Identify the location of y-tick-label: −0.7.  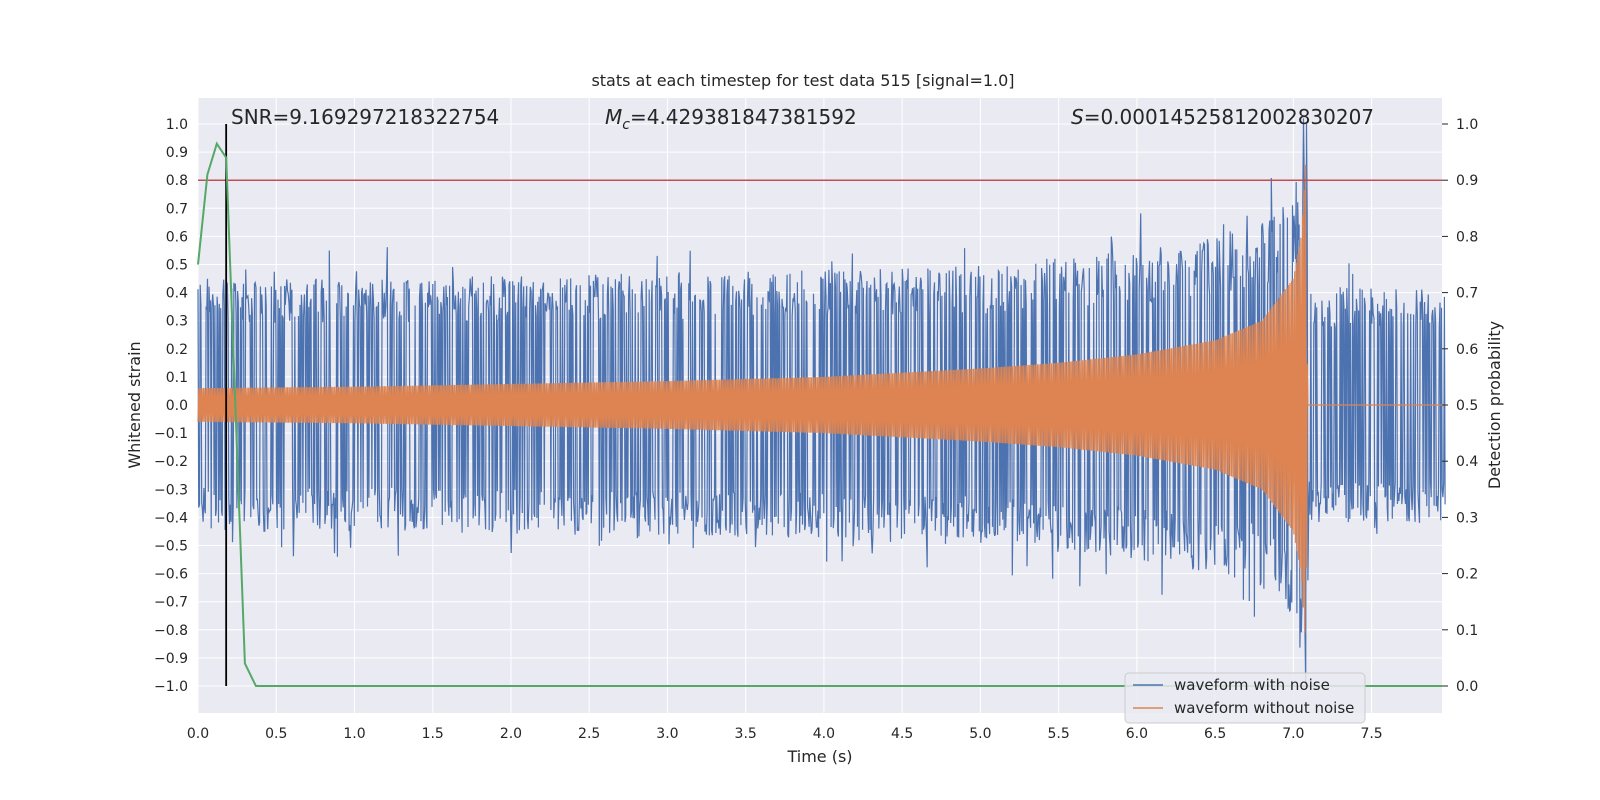
(171, 603).